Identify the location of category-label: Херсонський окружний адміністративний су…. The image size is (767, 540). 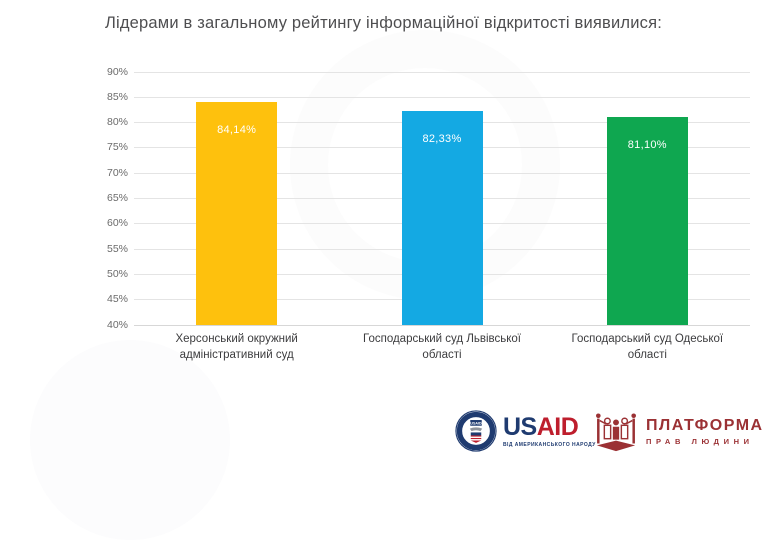
(236, 347).